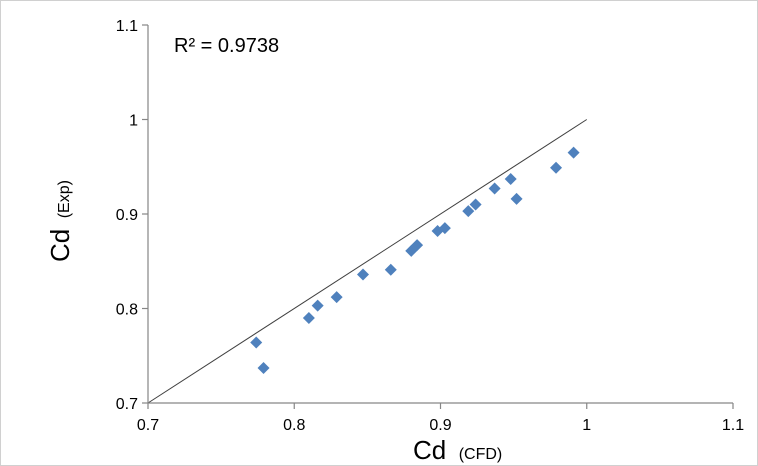 Image resolution: width=758 pixels, height=466 pixels. What do you see at coordinates (457, 450) in the screenshot?
I see `x-axis-label: Cd (CFD)` at bounding box center [457, 450].